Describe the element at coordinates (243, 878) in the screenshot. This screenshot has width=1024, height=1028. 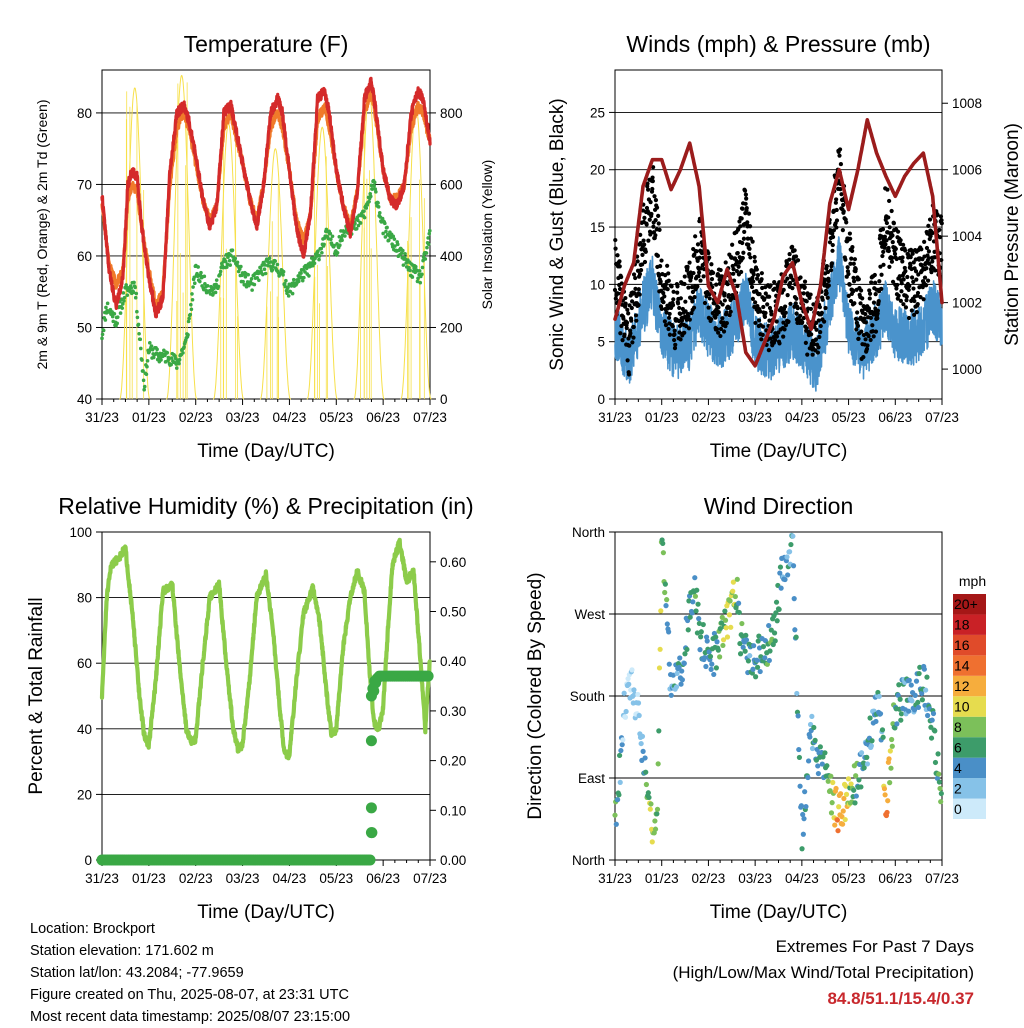
I see `x-tick-label: 03/23` at that location.